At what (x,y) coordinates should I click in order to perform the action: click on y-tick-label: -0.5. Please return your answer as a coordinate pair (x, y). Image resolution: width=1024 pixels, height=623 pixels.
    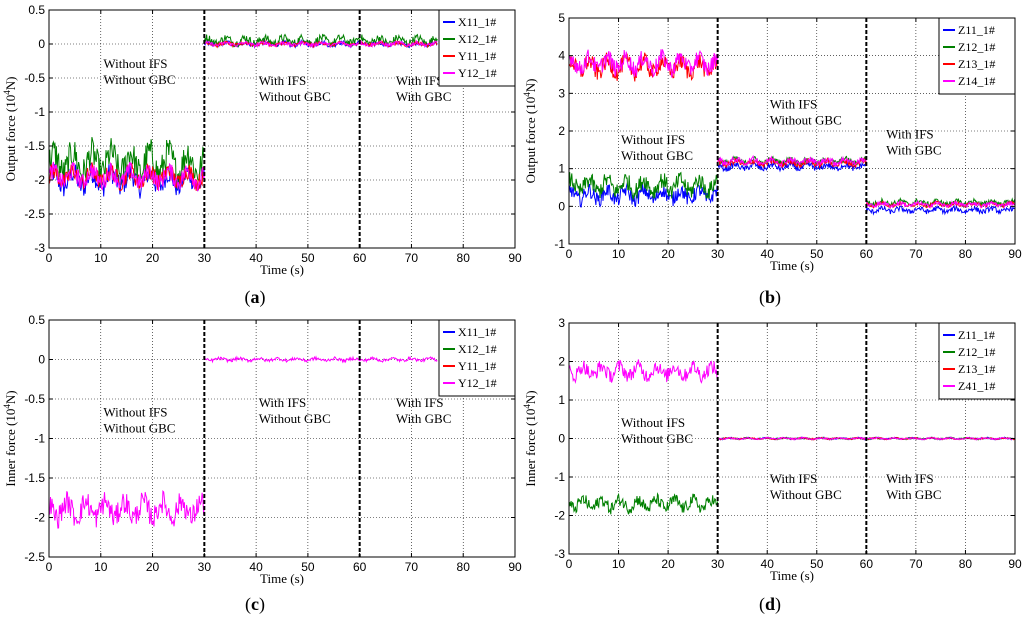
    Looking at the image, I should click on (34, 399).